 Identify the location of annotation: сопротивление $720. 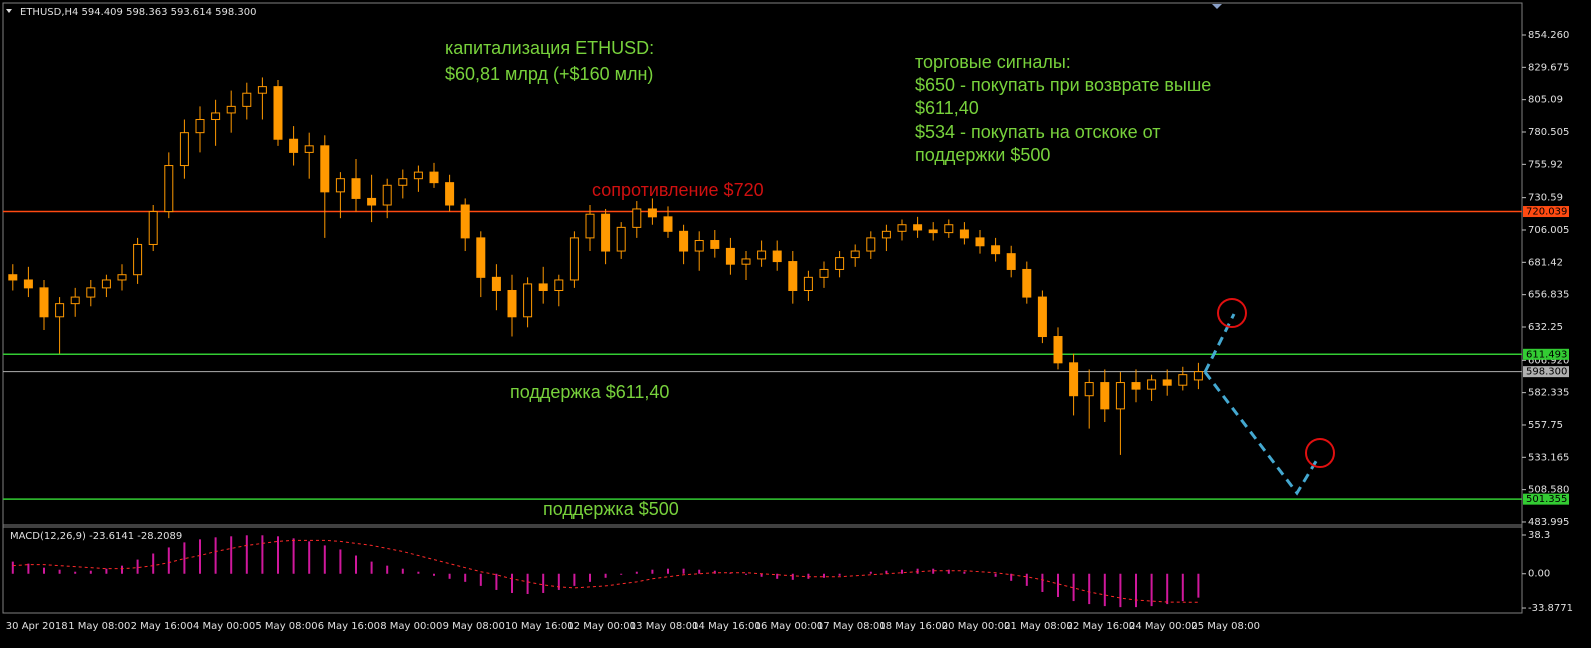
(678, 190).